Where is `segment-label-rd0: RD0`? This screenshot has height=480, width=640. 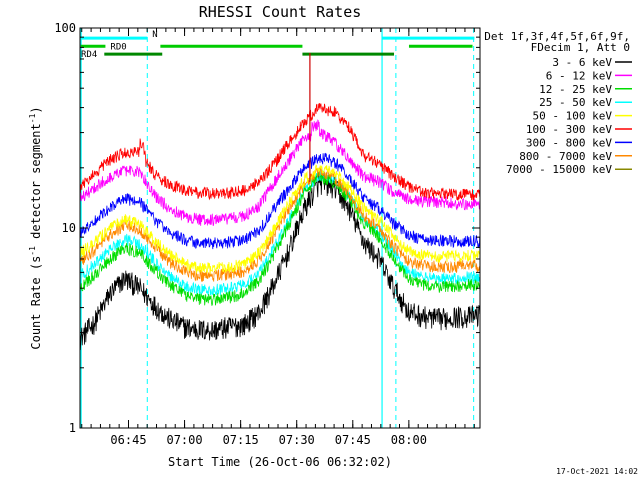 segment-label-rd0: RD0 is located at coordinates (118, 47).